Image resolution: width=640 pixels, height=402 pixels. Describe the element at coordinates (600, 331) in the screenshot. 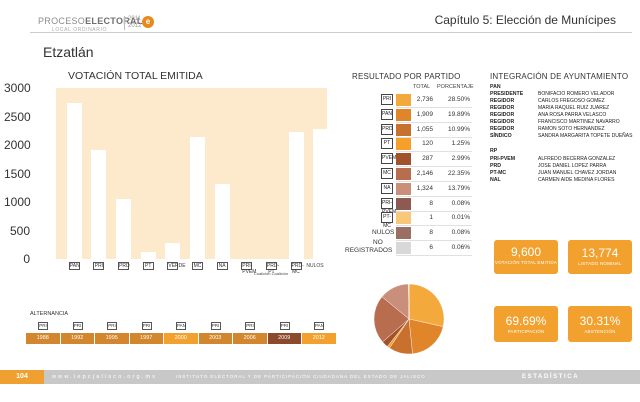

I see `abstention-label: ABSTENCIÓN` at that location.